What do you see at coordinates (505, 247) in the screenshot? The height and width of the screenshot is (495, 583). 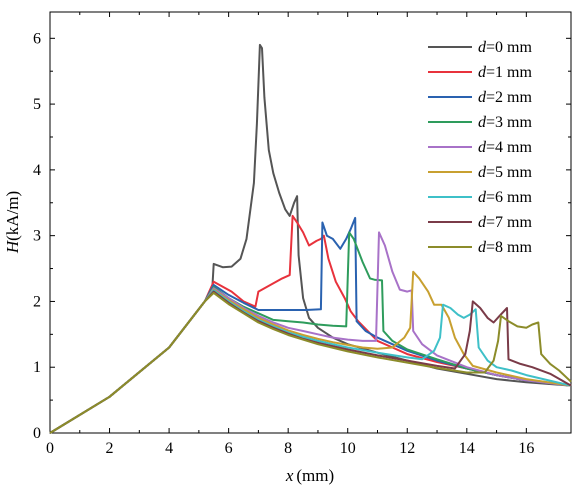 I see `legend-label: d=8 mm` at bounding box center [505, 247].